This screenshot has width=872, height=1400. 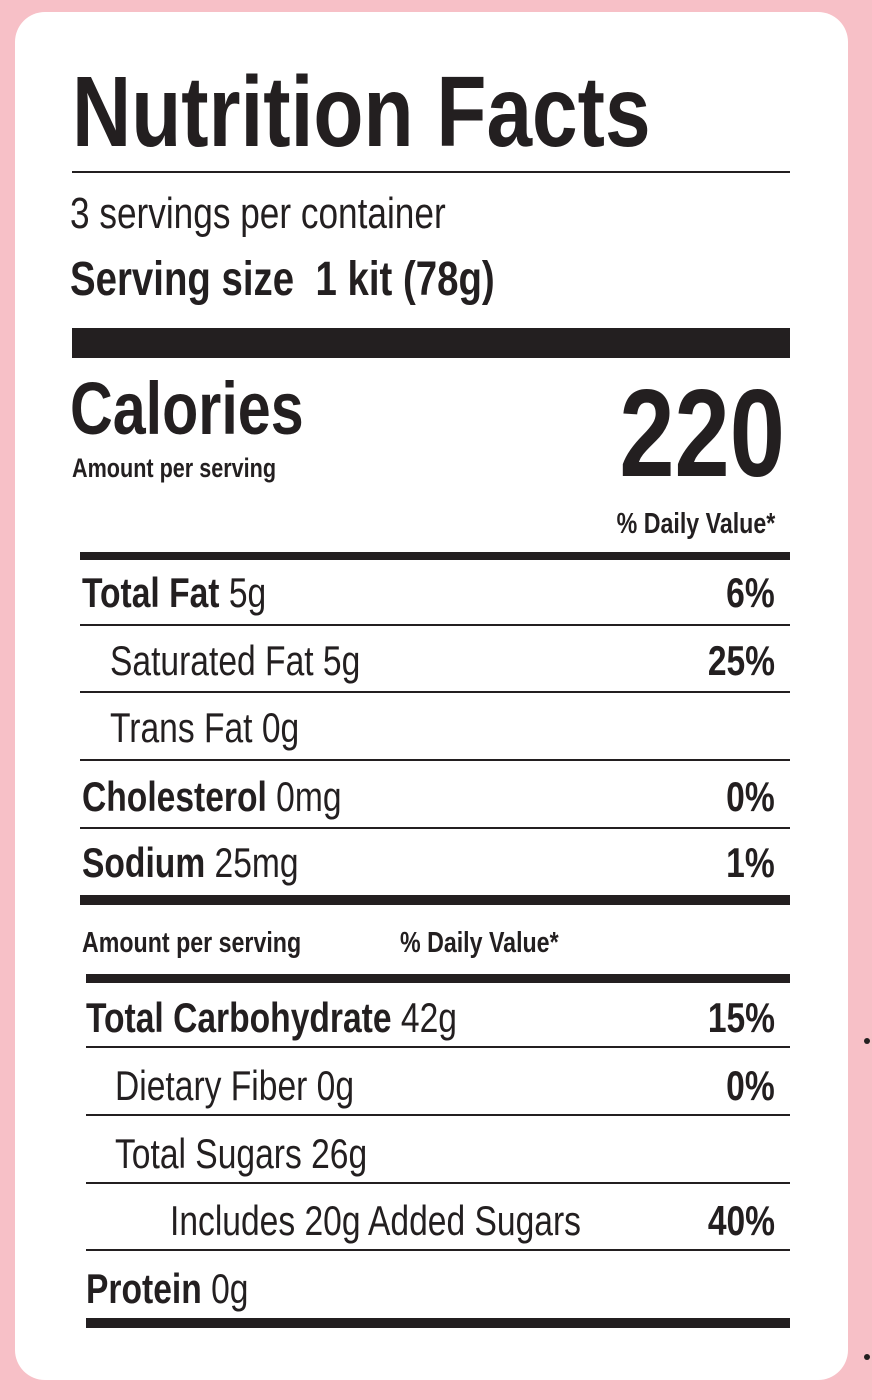 What do you see at coordinates (741, 1017) in the screenshot?
I see `nutrient-dv: 15%` at bounding box center [741, 1017].